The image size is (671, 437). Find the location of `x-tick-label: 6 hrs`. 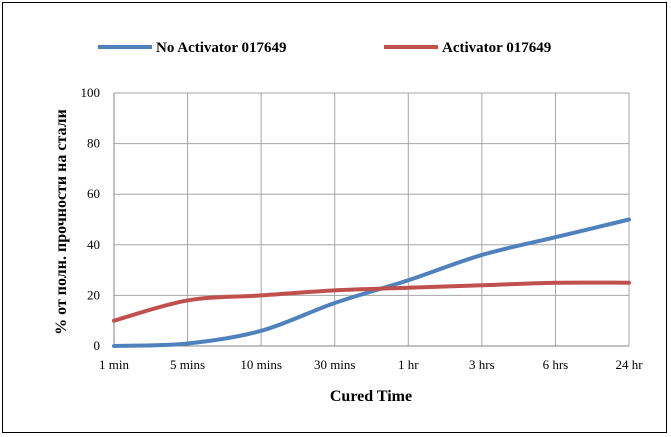

x-tick-label: 6 hrs is located at coordinates (556, 364).